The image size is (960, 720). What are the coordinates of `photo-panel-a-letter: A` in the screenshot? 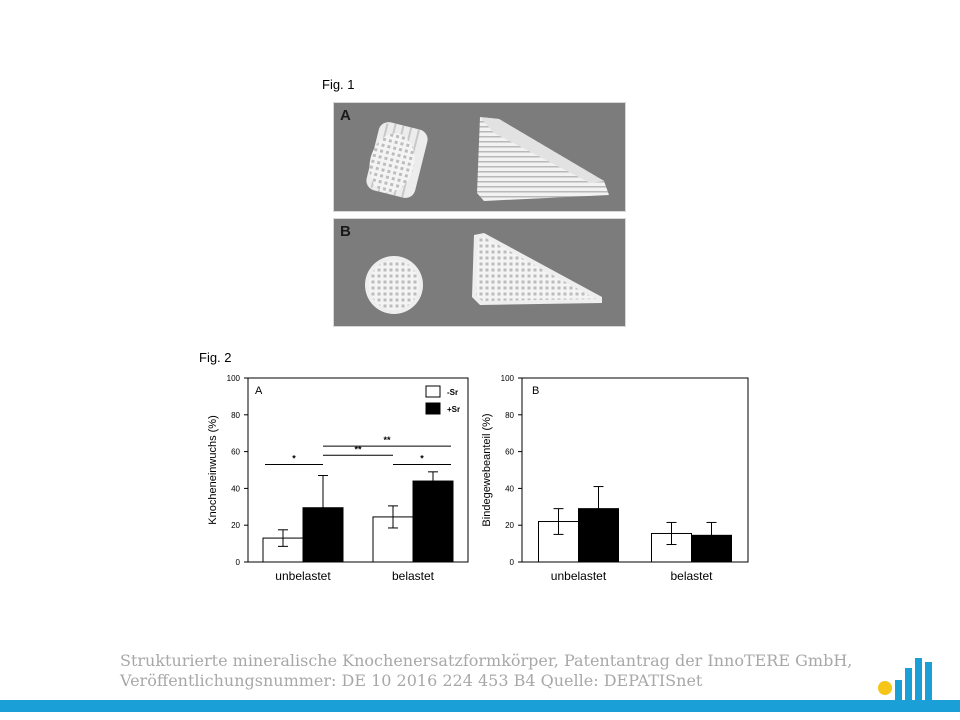 It's located at (345, 115).